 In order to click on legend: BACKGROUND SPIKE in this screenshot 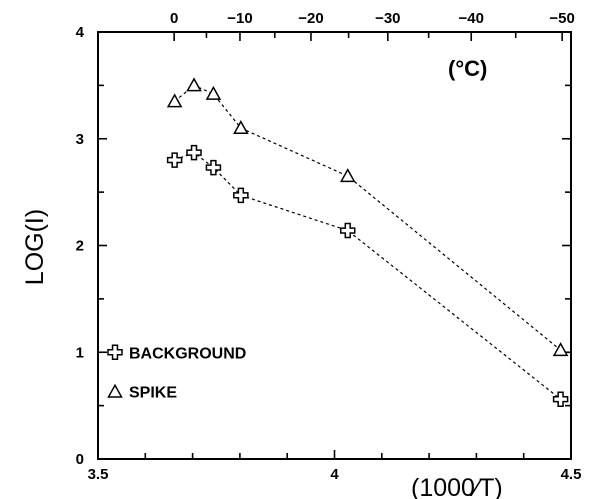, I will do `click(176, 373)`.